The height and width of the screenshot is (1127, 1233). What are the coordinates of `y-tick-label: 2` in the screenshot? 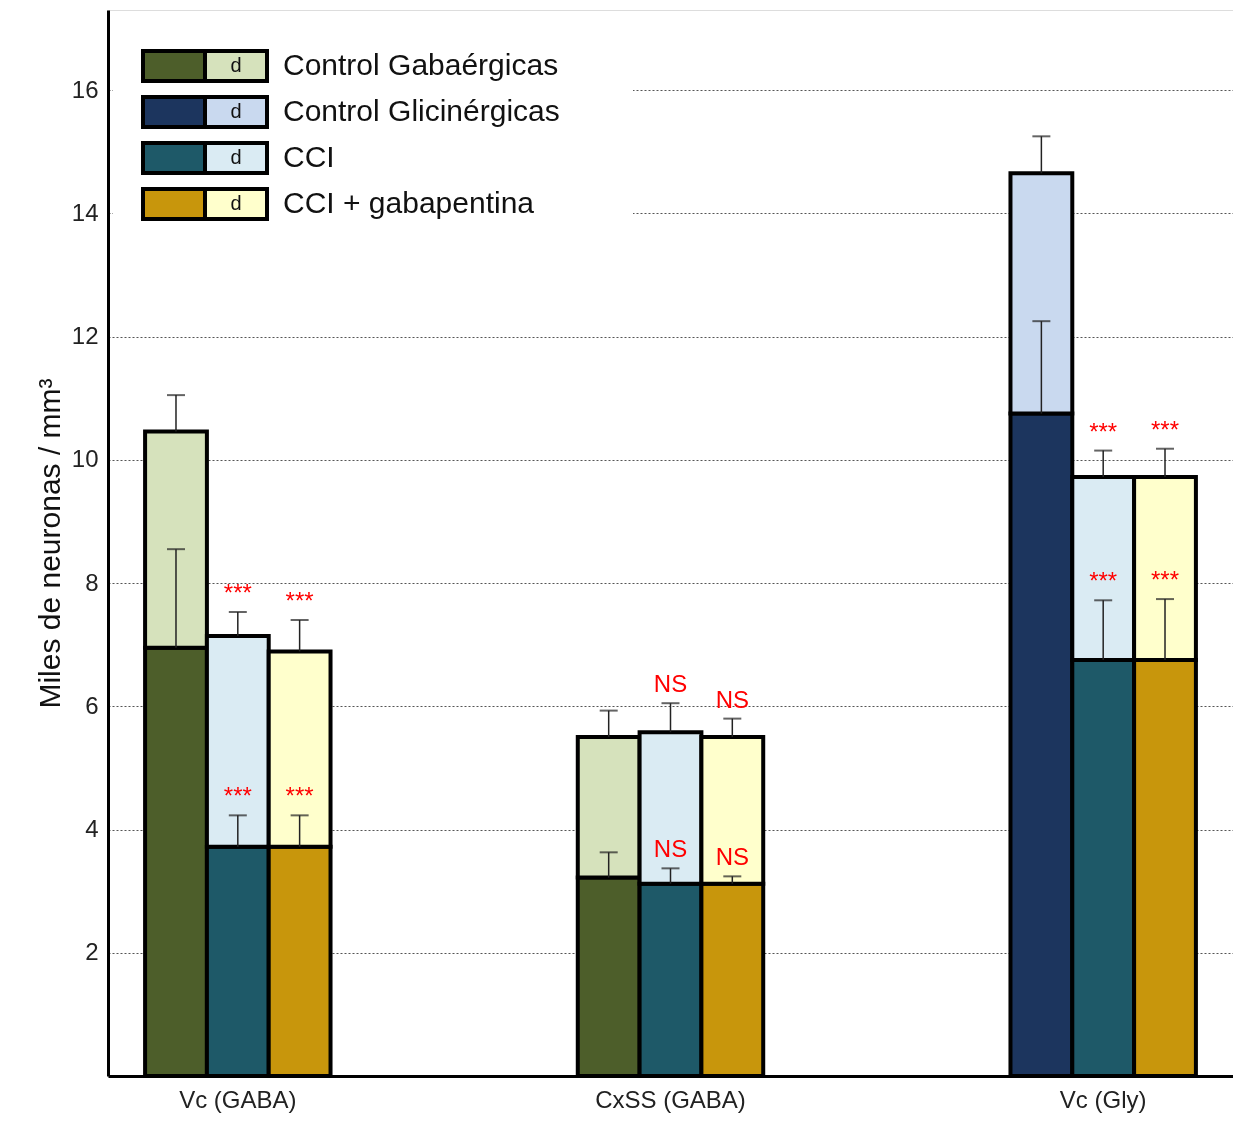 It's located at (92, 952).